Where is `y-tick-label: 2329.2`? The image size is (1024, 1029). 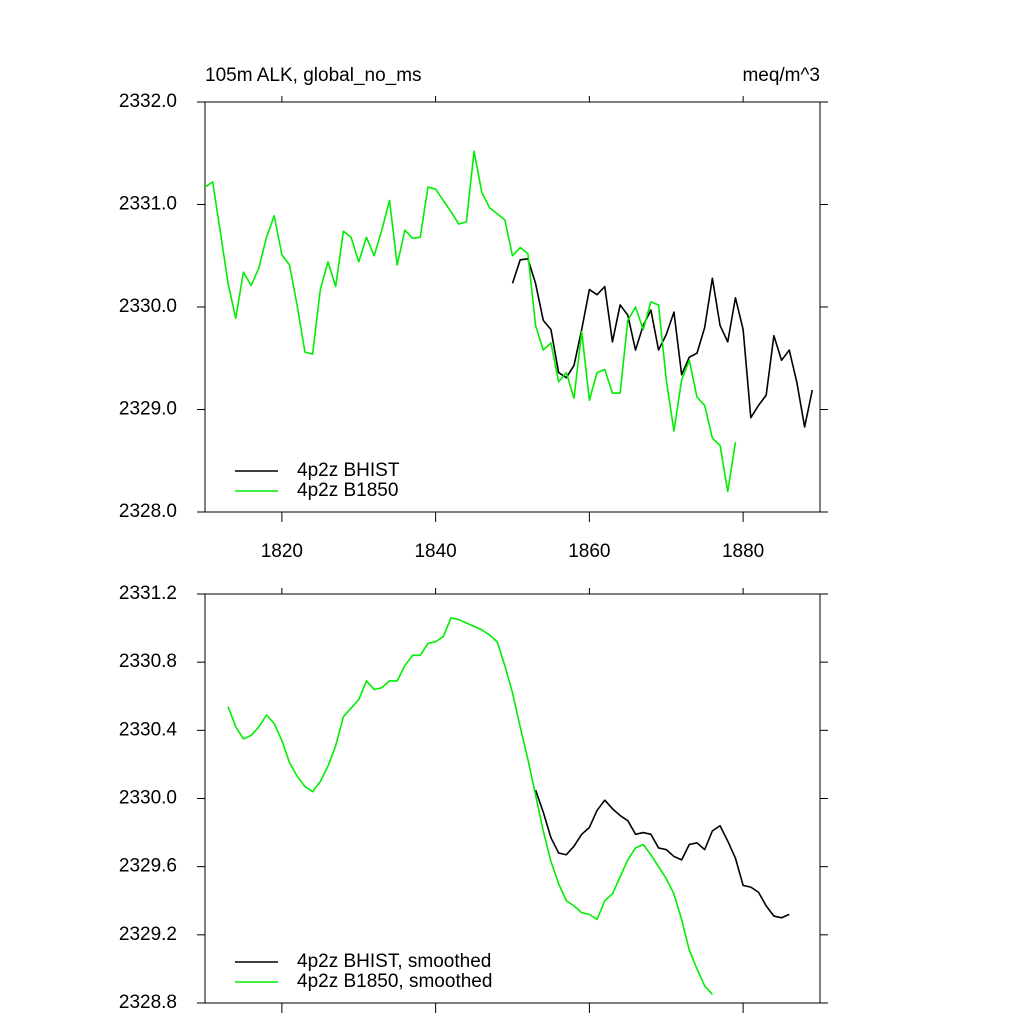
y-tick-label: 2329.2 is located at coordinates (148, 934).